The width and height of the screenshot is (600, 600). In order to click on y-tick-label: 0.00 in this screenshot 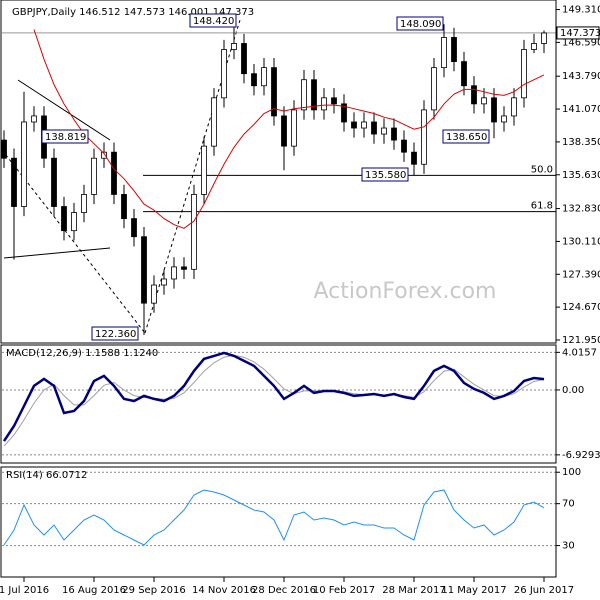, I will do `click(573, 390)`.